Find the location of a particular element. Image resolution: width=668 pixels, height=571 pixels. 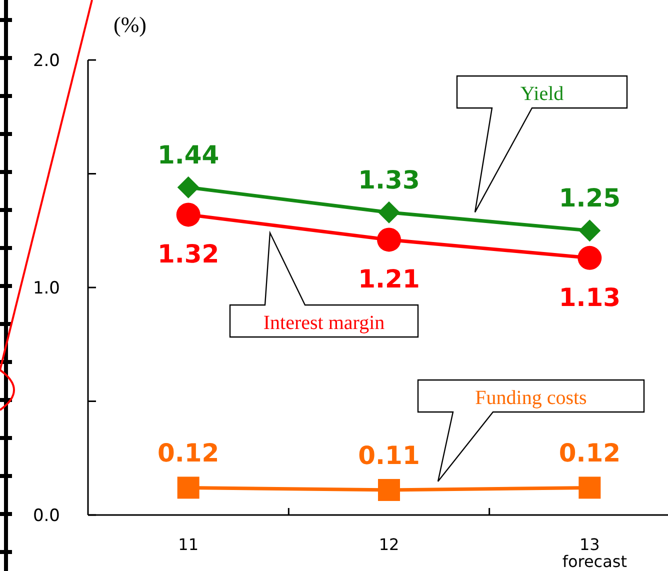

y-tick-label: 1.0 is located at coordinates (46, 288).